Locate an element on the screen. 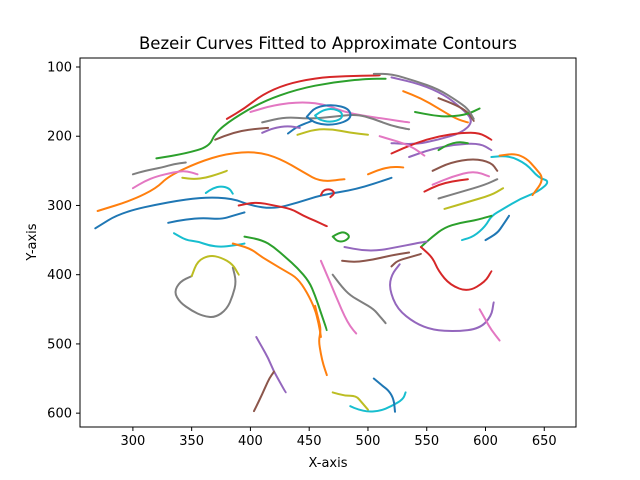 This screenshot has height=480, width=640. x-axis-ticks: 300 350 400 450 500 550 600 650 is located at coordinates (338, 438).